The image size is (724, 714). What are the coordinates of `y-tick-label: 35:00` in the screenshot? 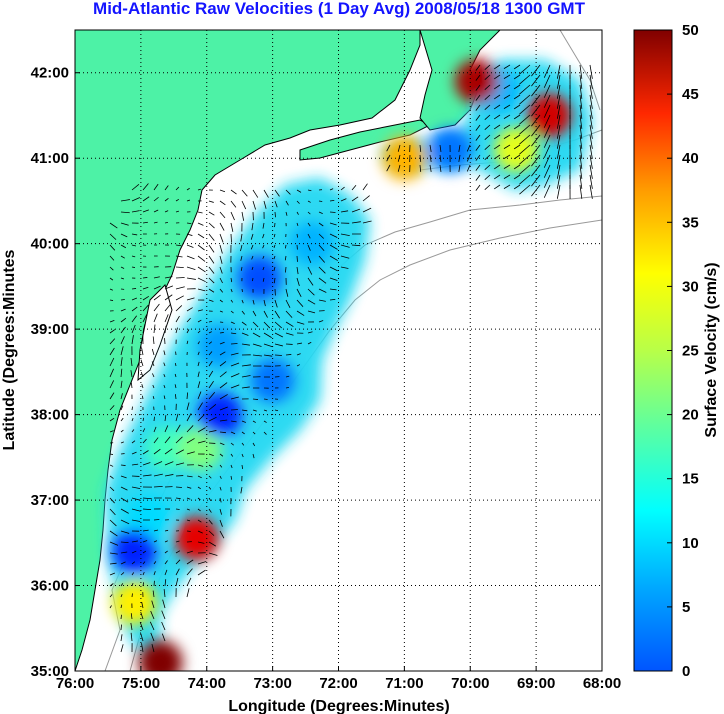 It's located at (50, 671).